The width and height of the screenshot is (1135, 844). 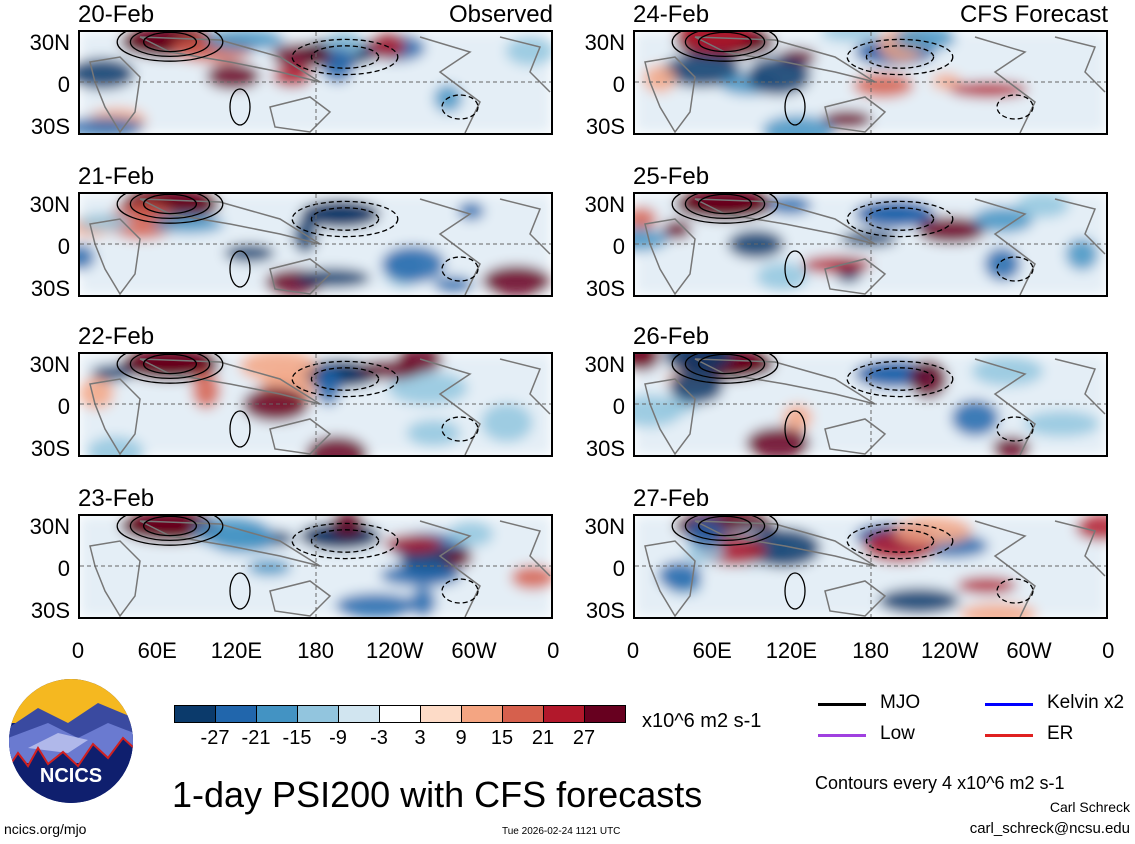 I want to click on panel-date: 24-Feb, so click(x=671, y=14).